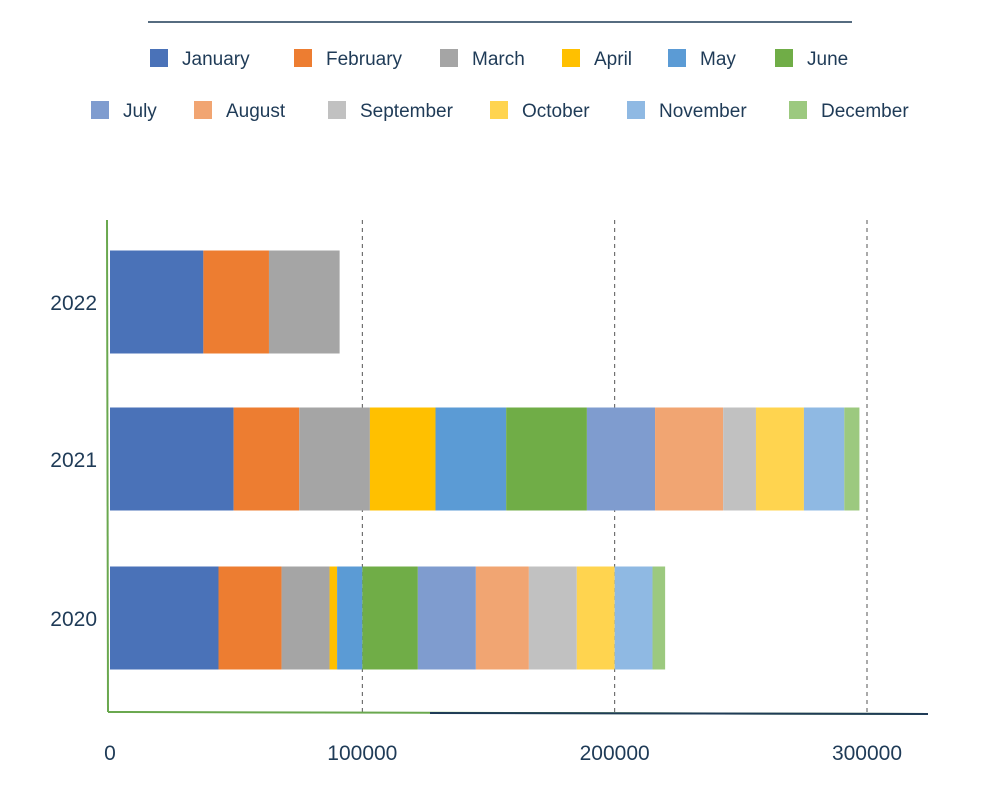 This screenshot has height=787, width=1000. What do you see at coordinates (679, 713) in the screenshot?
I see `x-axis-line-dark` at bounding box center [679, 713].